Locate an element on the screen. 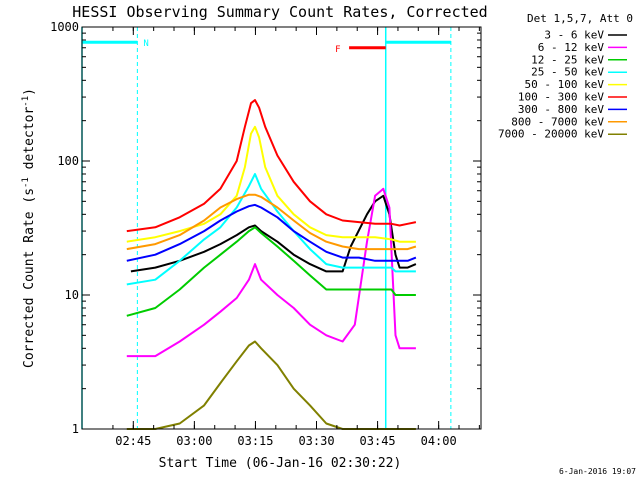  y-axis-label-sup2: -1 is located at coordinates (26, 101).